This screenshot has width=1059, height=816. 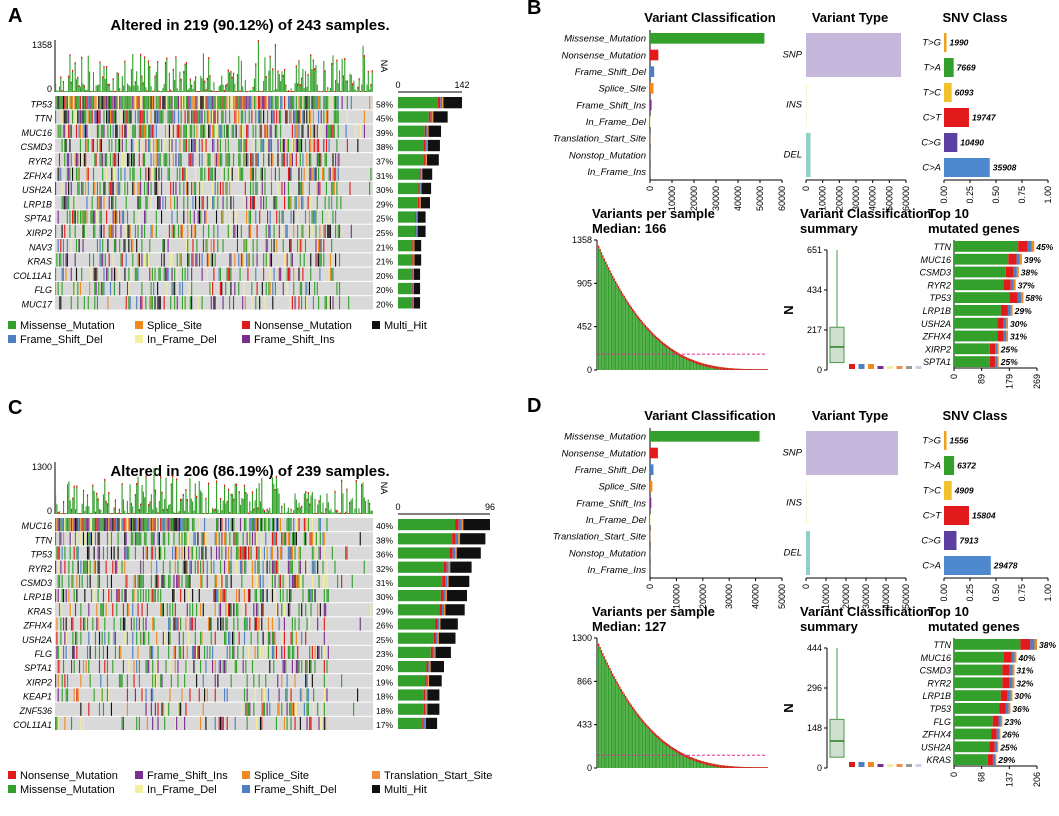 I want to click on tmb-axis-max: 1300, so click(x=42, y=467).